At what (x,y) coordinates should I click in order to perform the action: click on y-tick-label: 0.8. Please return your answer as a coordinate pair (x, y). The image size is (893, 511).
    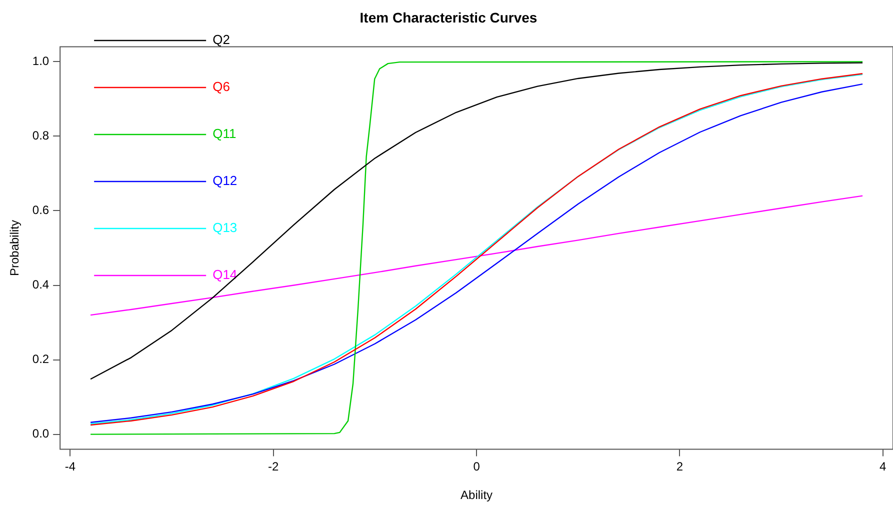
    Looking at the image, I should click on (41, 135).